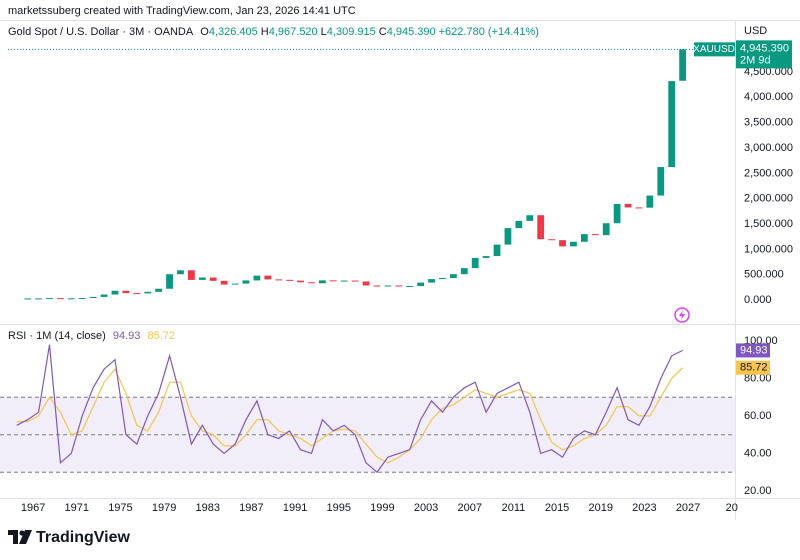  Describe the element at coordinates (382, 32) in the screenshot. I see `ohlc-key: C` at that location.